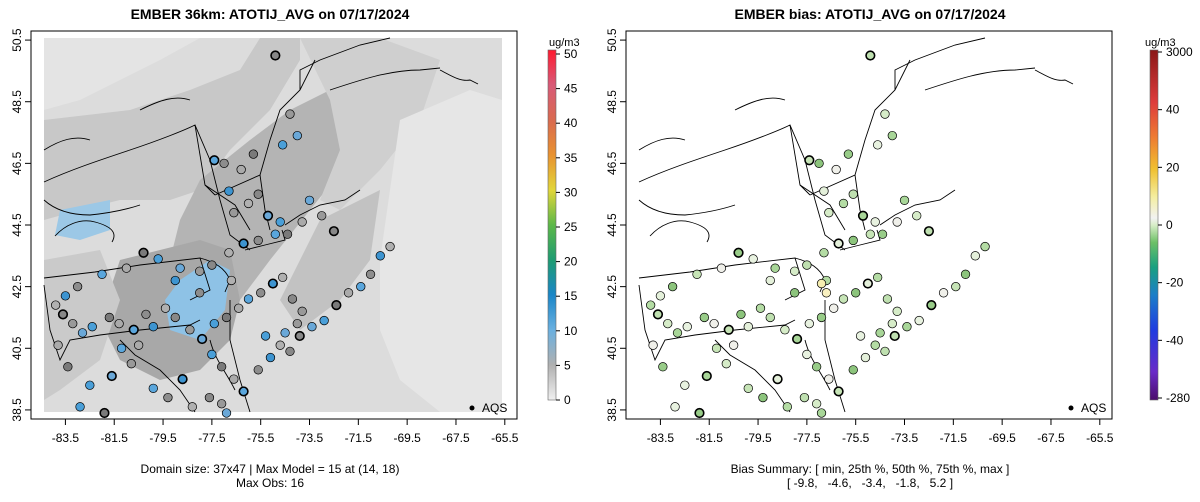 The image size is (1200, 502). I want to click on right-map-title: EMBER bias: ATOTIJ_AVG on 07/17/2024, so click(870, 14).